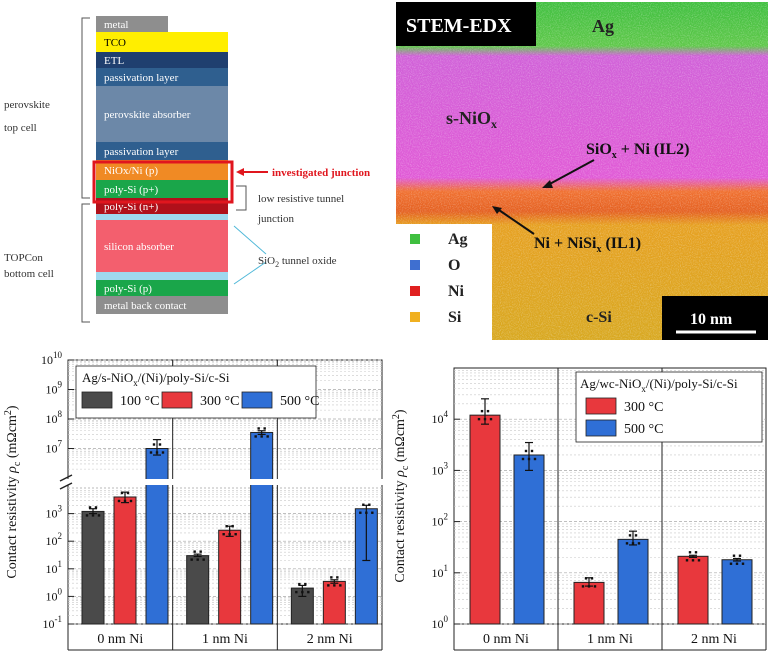  Describe the element at coordinates (455, 317) in the screenshot. I see `edx-legend-label: Si` at that location.